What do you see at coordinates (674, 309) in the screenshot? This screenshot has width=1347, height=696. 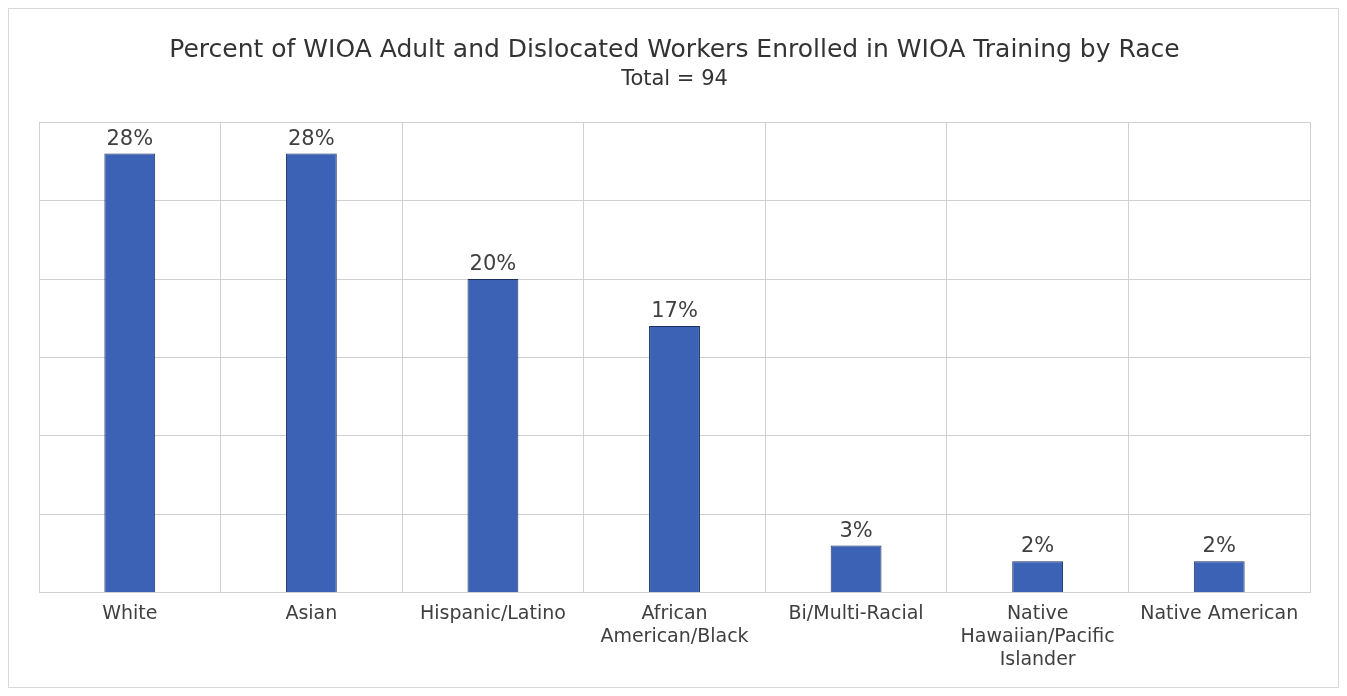 I see `data-label: 17%` at bounding box center [674, 309].